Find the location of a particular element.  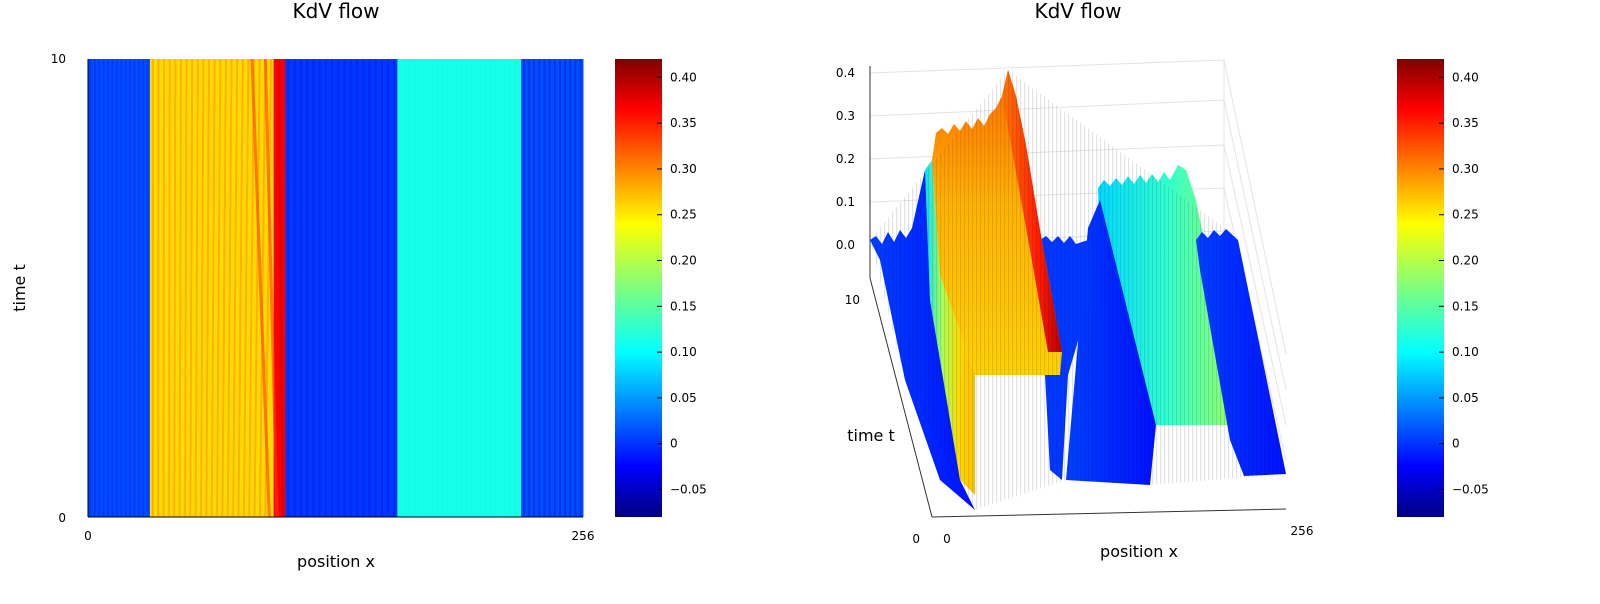

heatmap-title: KdV flow is located at coordinates (335, 11).